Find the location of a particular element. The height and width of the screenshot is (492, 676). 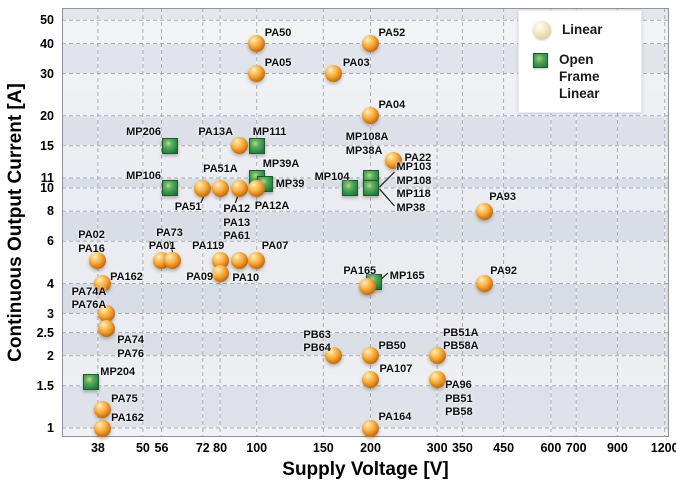

sphere-PA02 is located at coordinates (98, 260).